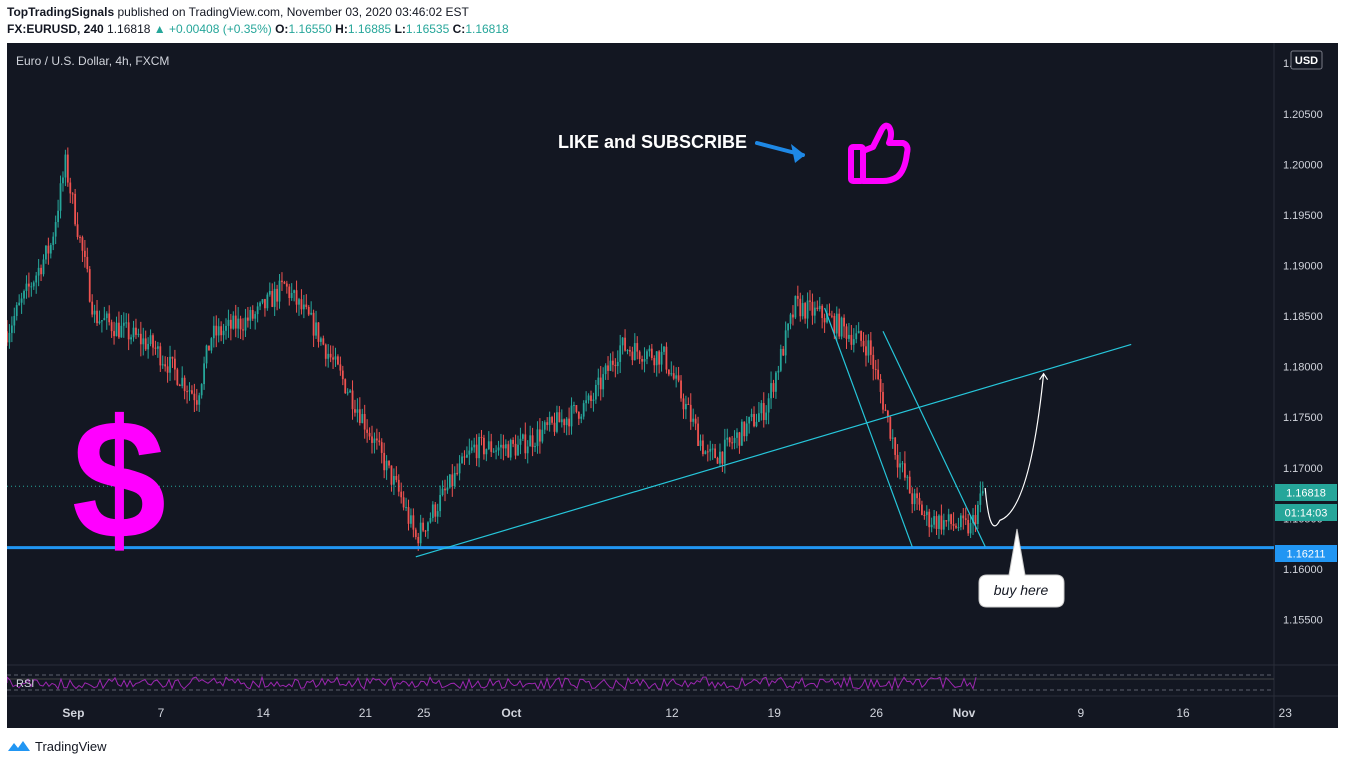 This screenshot has width=1345, height=763. Describe the element at coordinates (1306, 60) in the screenshot. I see `currency-box` at that location.